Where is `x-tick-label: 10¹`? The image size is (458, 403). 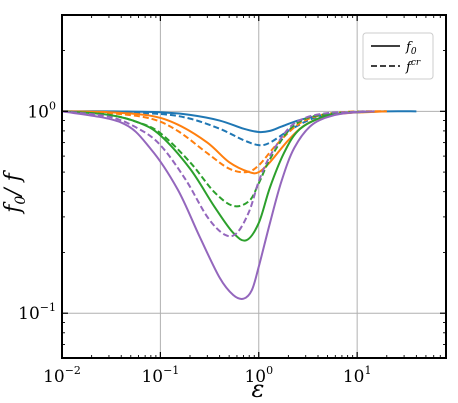 x-tick-label: 10¹ is located at coordinates (357, 375).